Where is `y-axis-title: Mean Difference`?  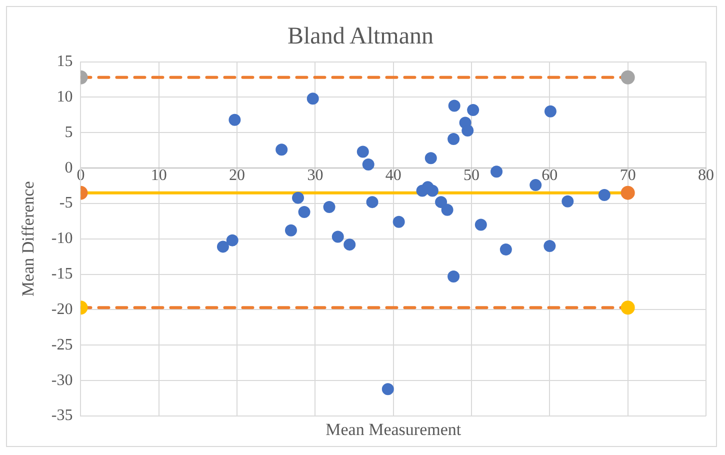 y-axis-title: Mean Difference is located at coordinates (28, 239).